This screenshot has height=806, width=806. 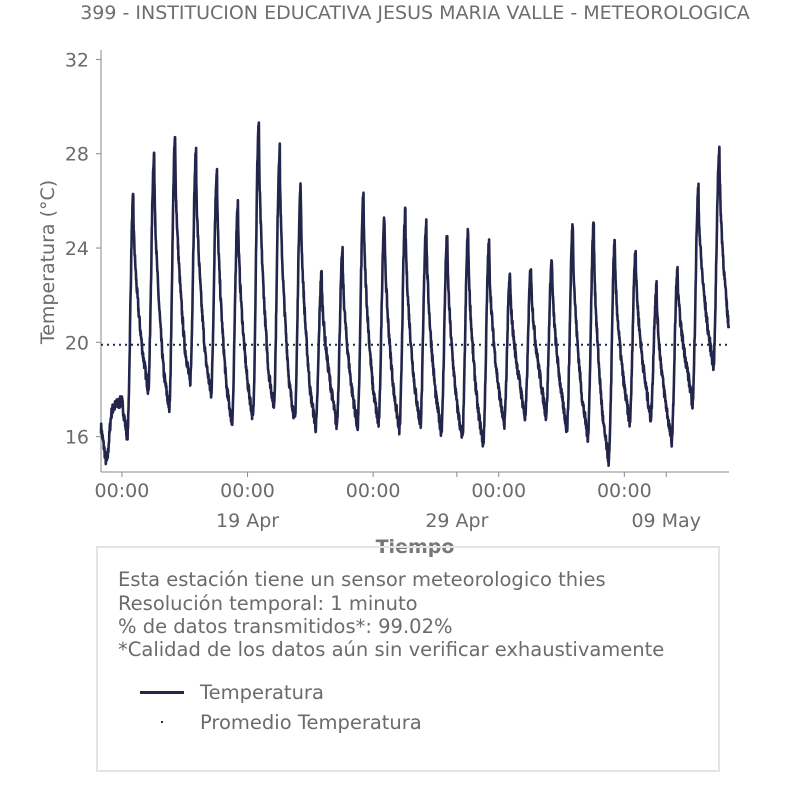 I want to click on x-date-label: 29 Apr, so click(x=456, y=521).